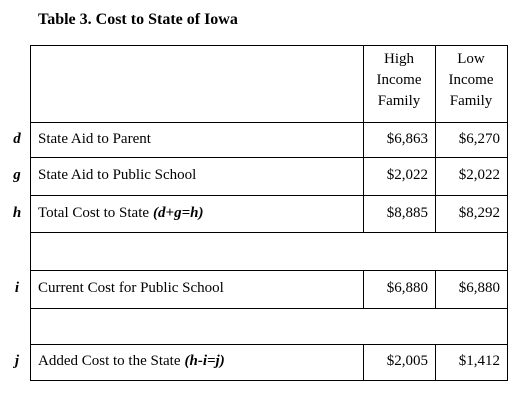 This screenshot has height=412, width=529. Describe the element at coordinates (407, 212) in the screenshot. I see `value-high: $8,885` at that location.